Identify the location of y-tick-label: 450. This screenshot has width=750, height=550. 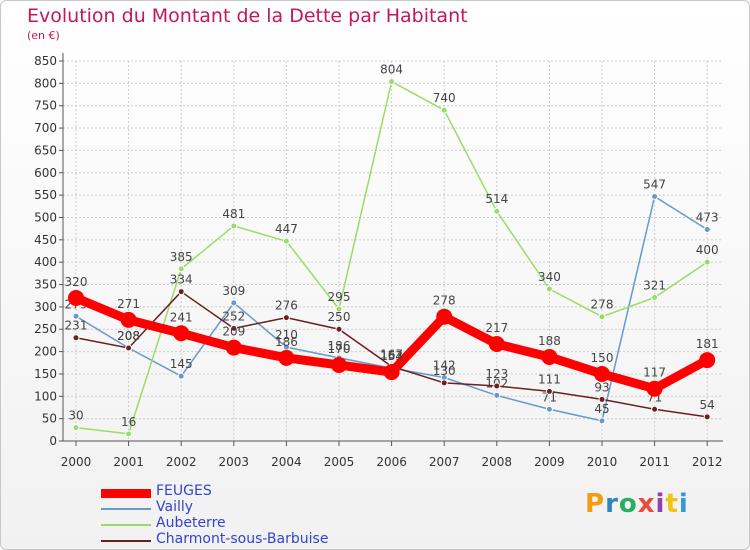
(45, 240).